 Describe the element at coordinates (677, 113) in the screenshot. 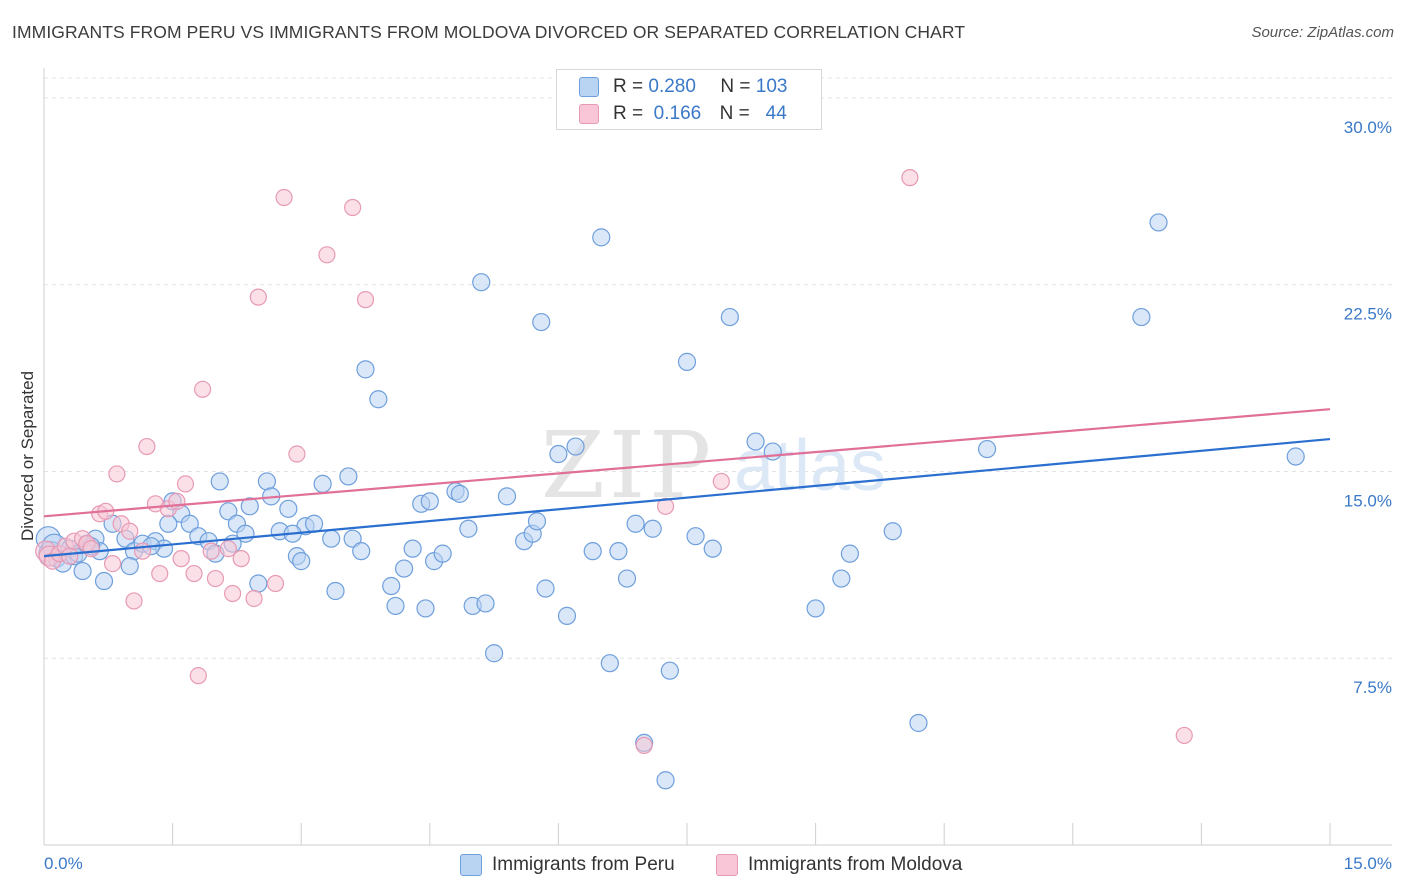

I see `moldova-r-value: 0.166` at that location.